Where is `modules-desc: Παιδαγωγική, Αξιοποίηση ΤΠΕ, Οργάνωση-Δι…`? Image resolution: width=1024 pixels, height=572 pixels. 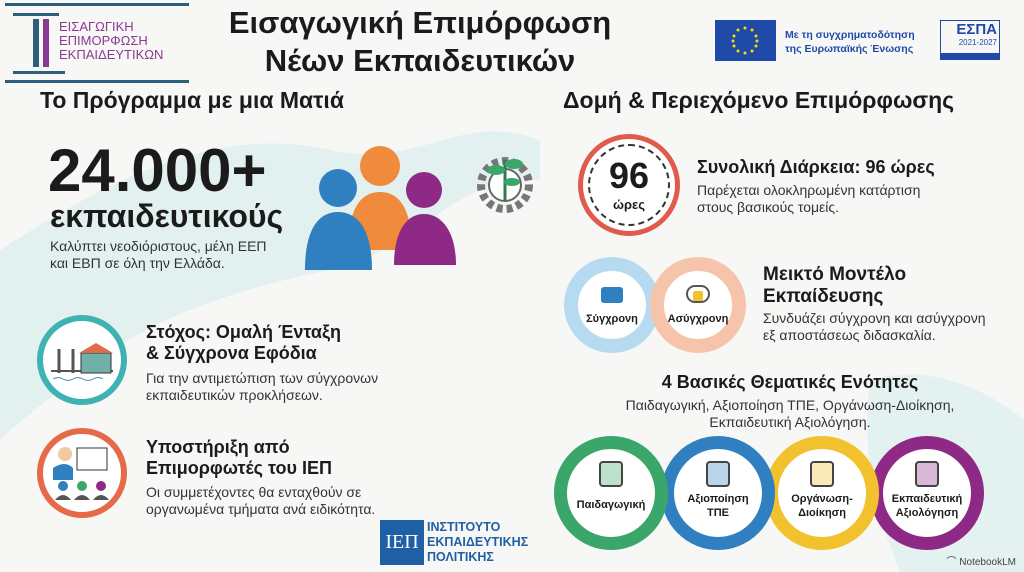 modules-desc: Παιδαγωγική, Αξιοποίηση ΤΠΕ, Οργάνωση-Δι… is located at coordinates (790, 405).